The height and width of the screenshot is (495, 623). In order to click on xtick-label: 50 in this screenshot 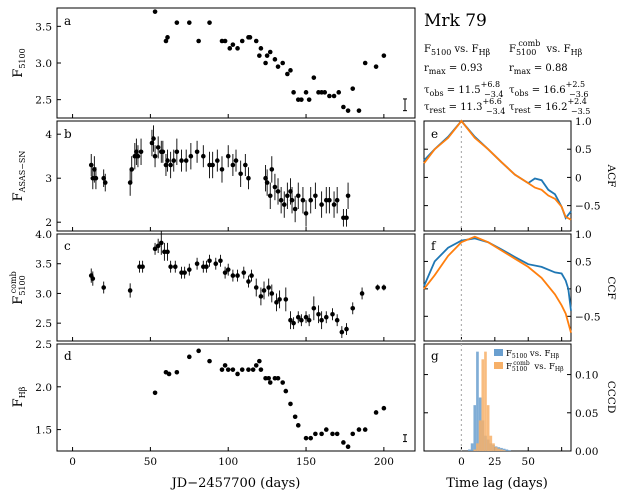, I will do `click(150, 462)`.